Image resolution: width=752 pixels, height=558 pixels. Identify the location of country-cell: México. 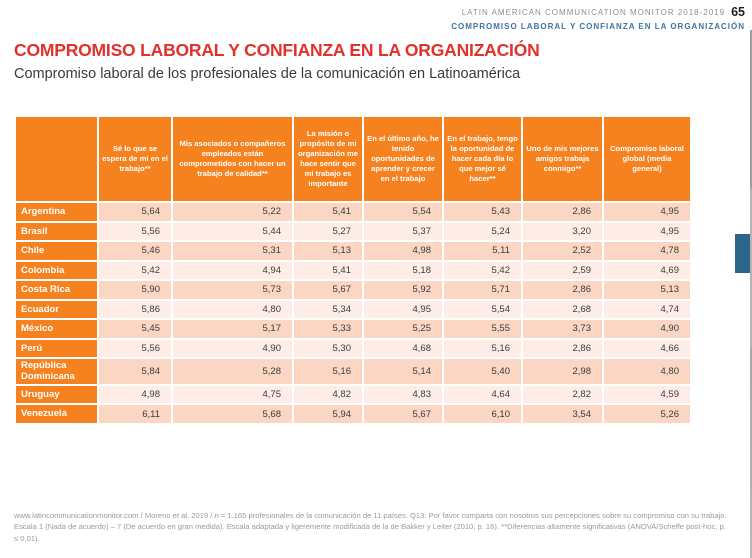
(56, 329).